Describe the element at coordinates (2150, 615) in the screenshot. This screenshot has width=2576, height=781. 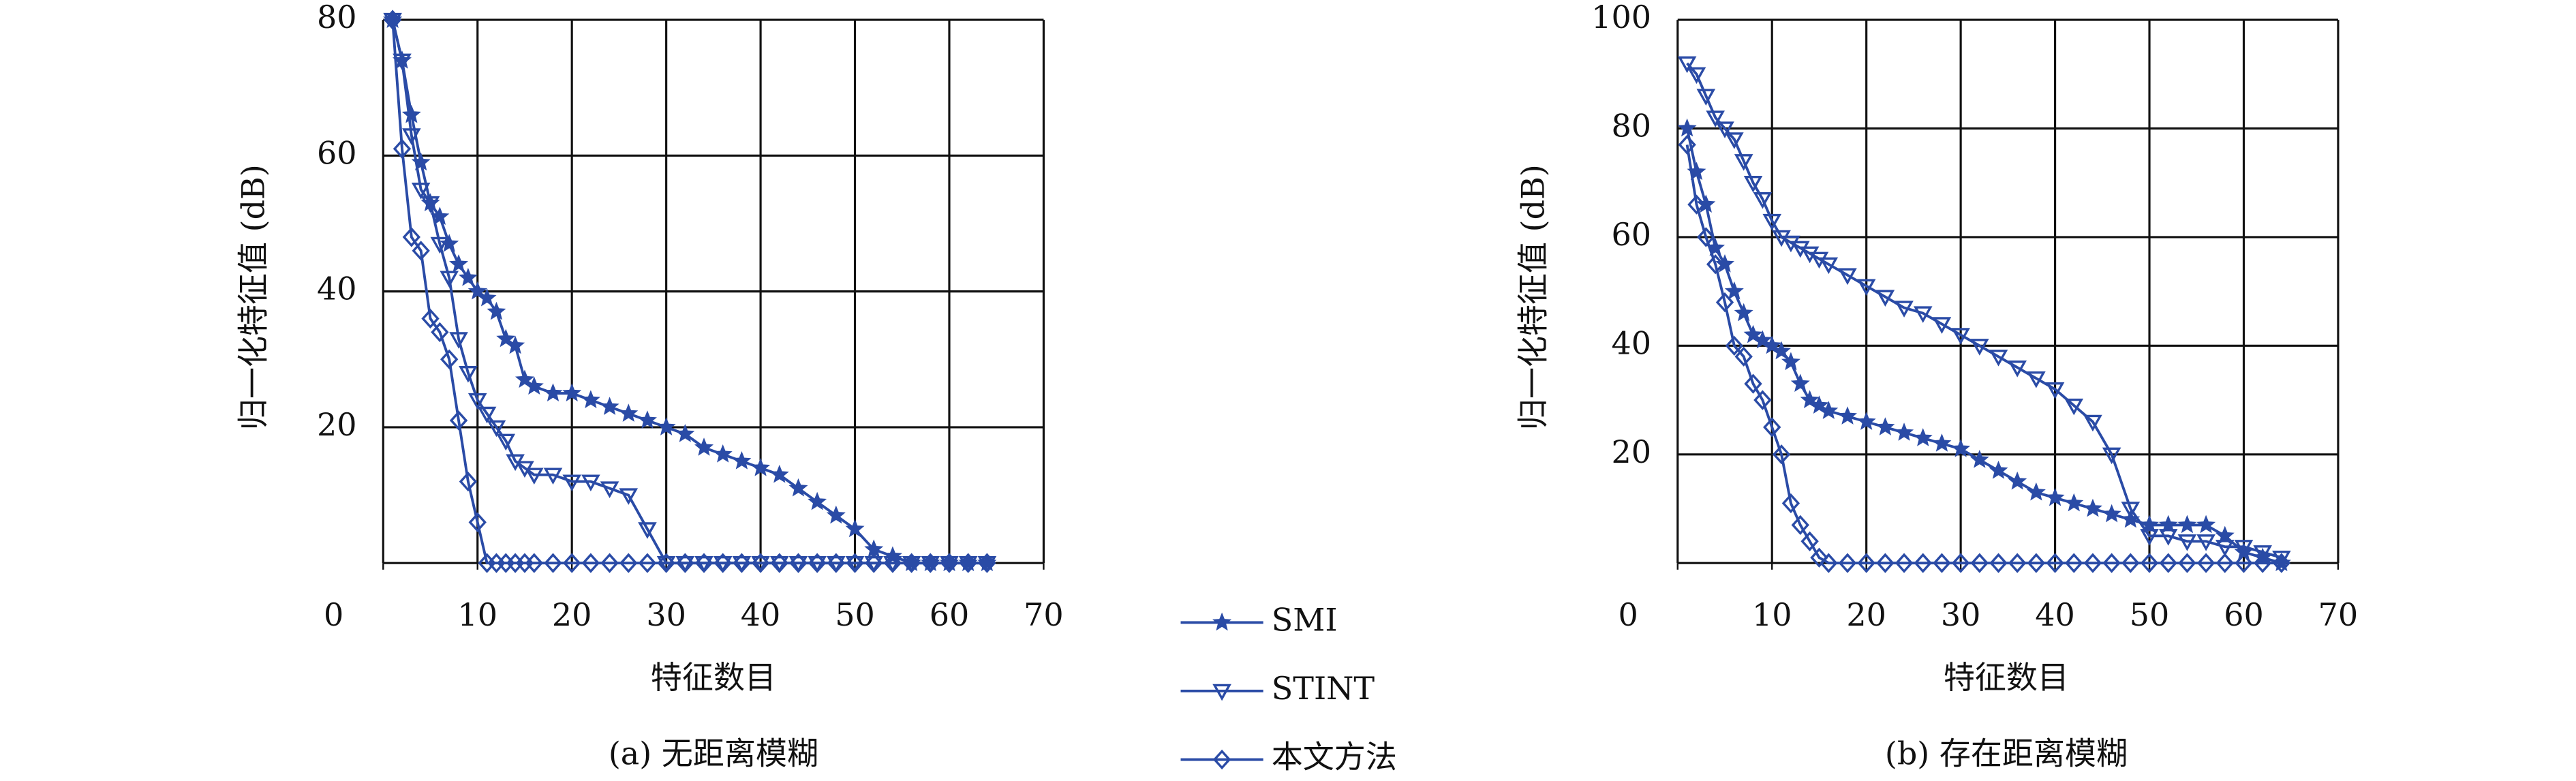
I see `x-tick-label: 50` at that location.